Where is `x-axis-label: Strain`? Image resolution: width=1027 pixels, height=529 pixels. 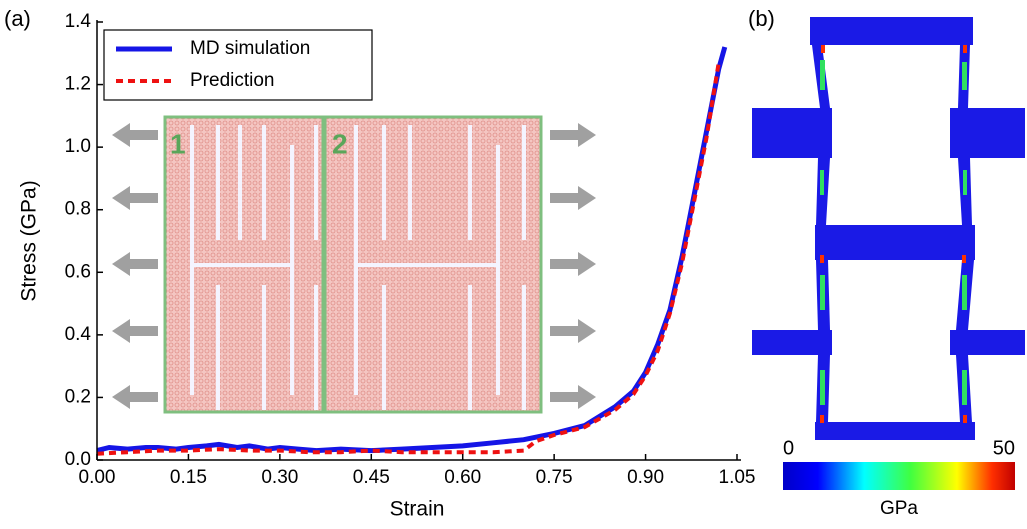 x-axis-label: Strain is located at coordinates (417, 509).